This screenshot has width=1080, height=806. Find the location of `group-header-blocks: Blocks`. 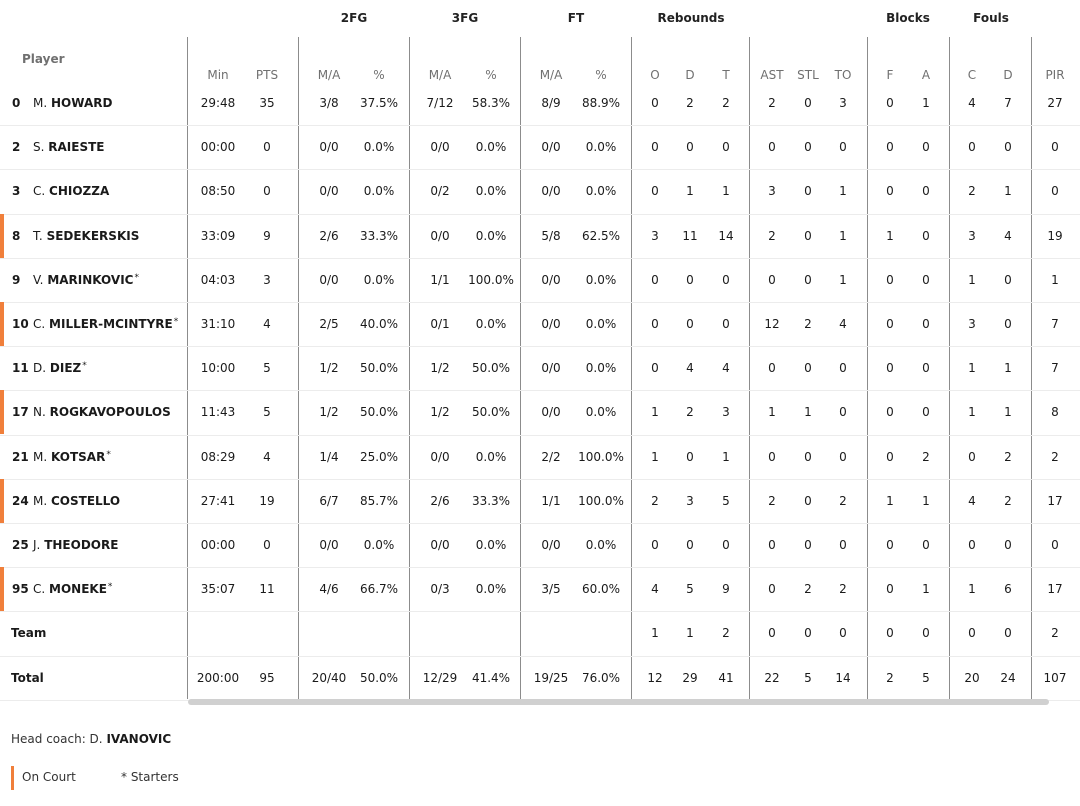

group-header-blocks: Blocks is located at coordinates (908, 18).